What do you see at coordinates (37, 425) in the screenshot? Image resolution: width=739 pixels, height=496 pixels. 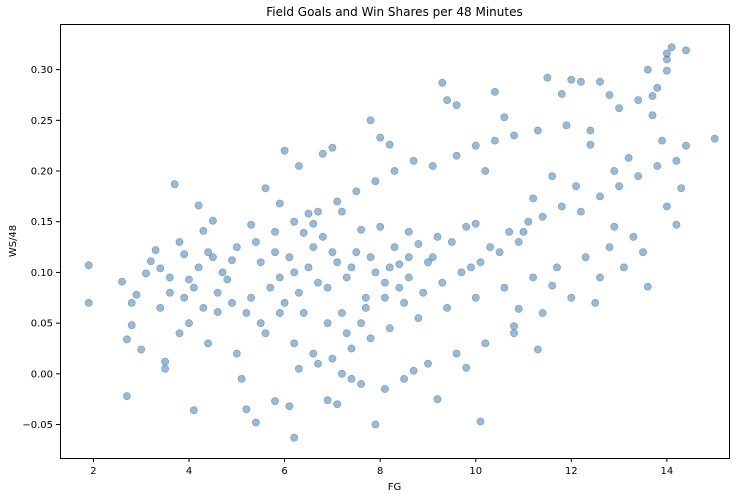 I see `y-tick-label: −0.05` at bounding box center [37, 425].